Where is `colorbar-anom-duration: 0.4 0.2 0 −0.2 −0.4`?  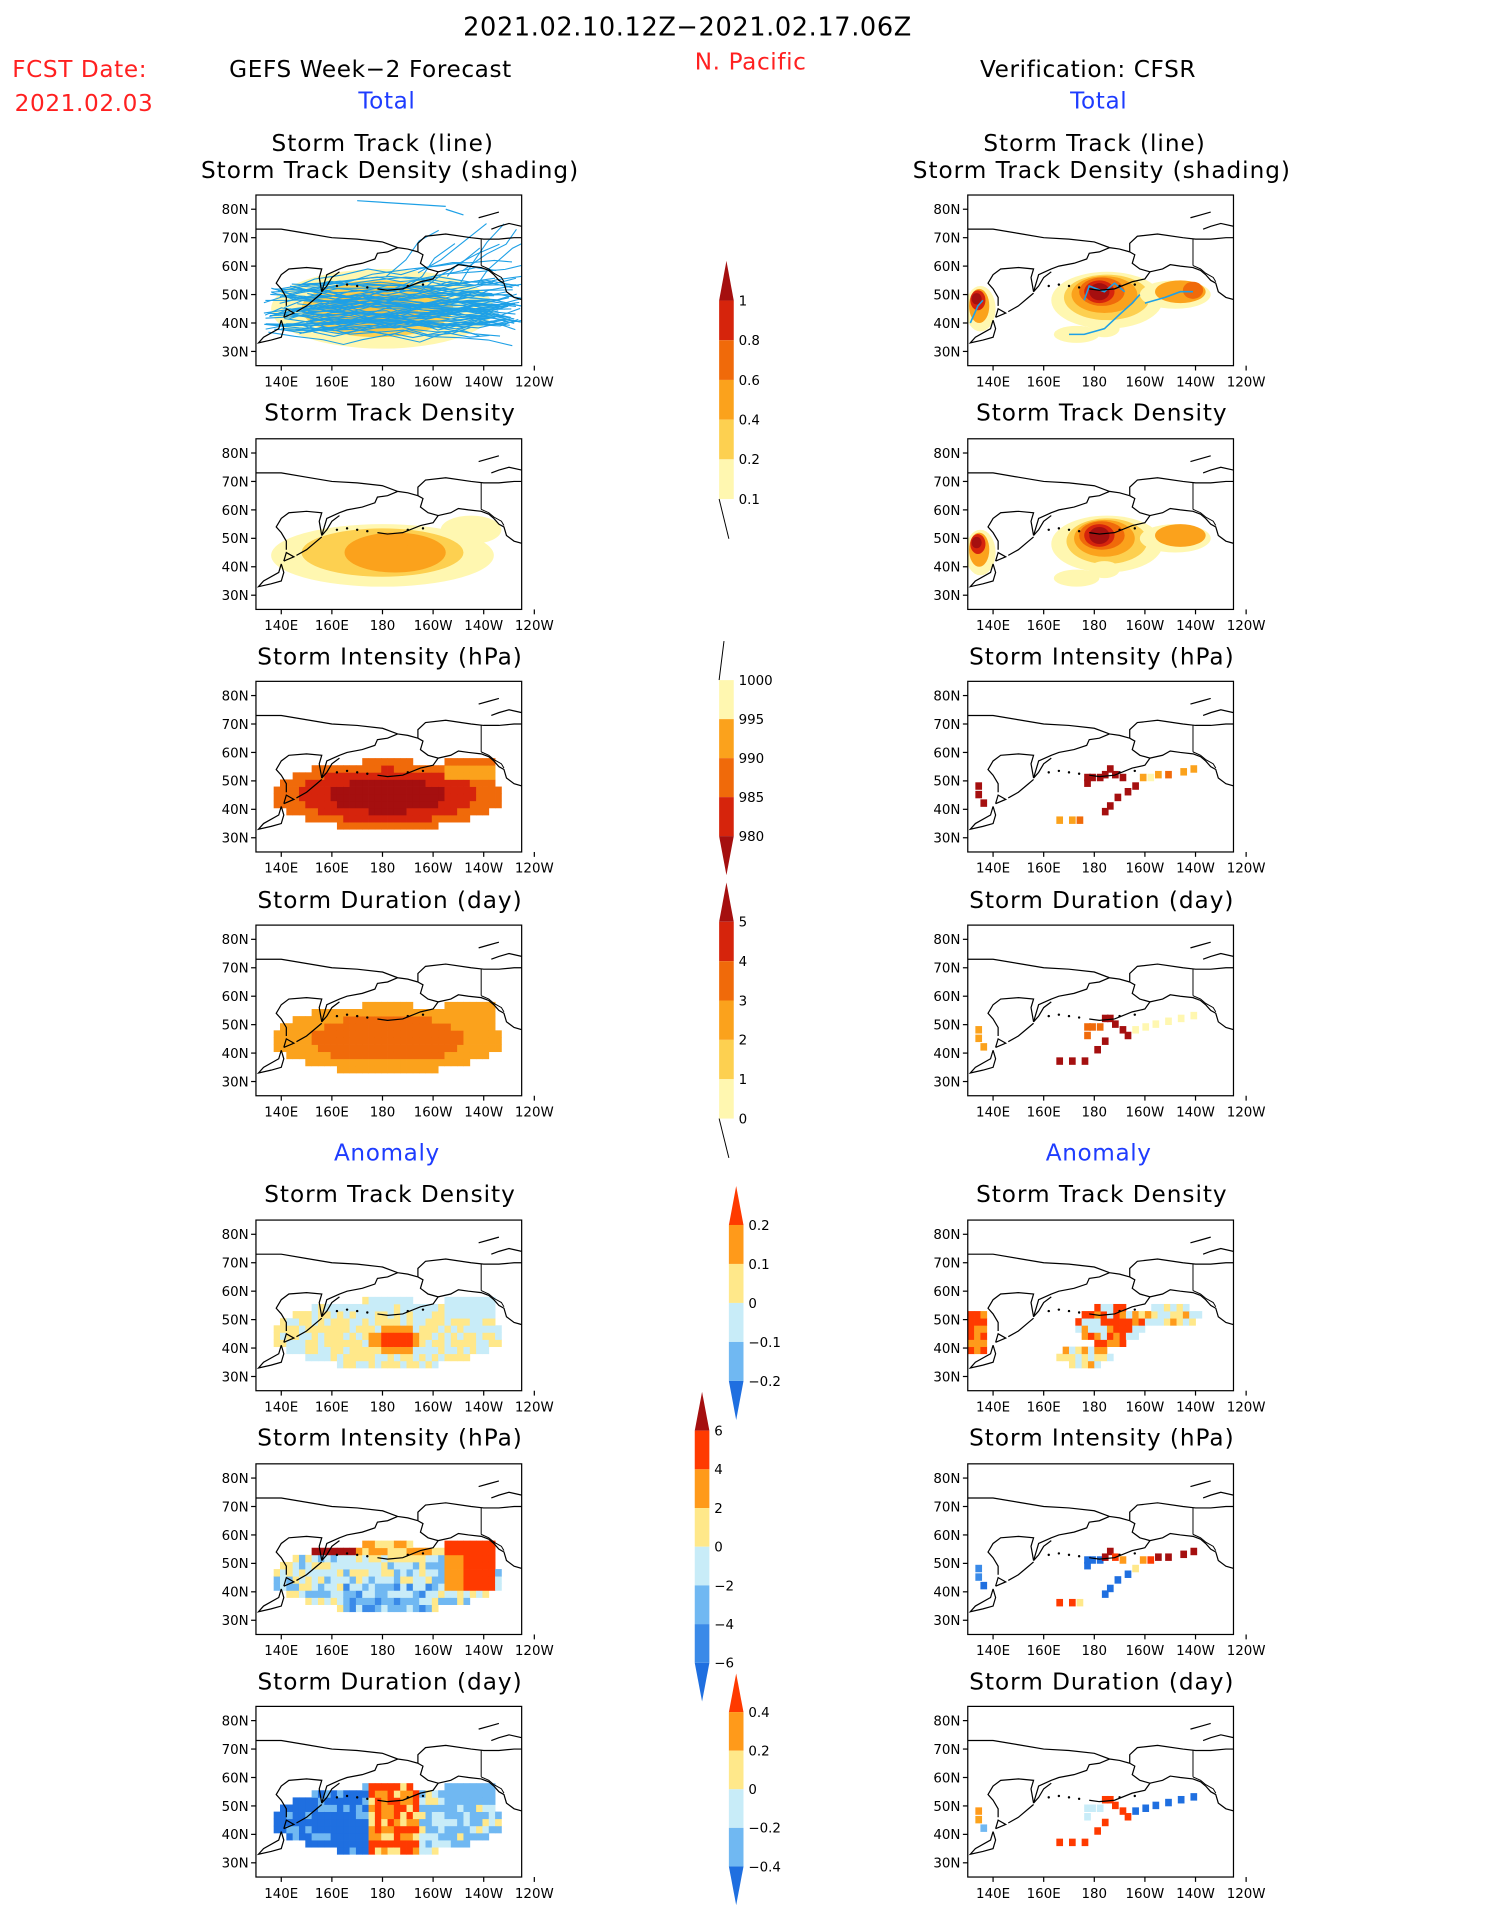 colorbar-anom-duration: 0.4 0.2 0 −0.2 −0.4 is located at coordinates (754, 1789).